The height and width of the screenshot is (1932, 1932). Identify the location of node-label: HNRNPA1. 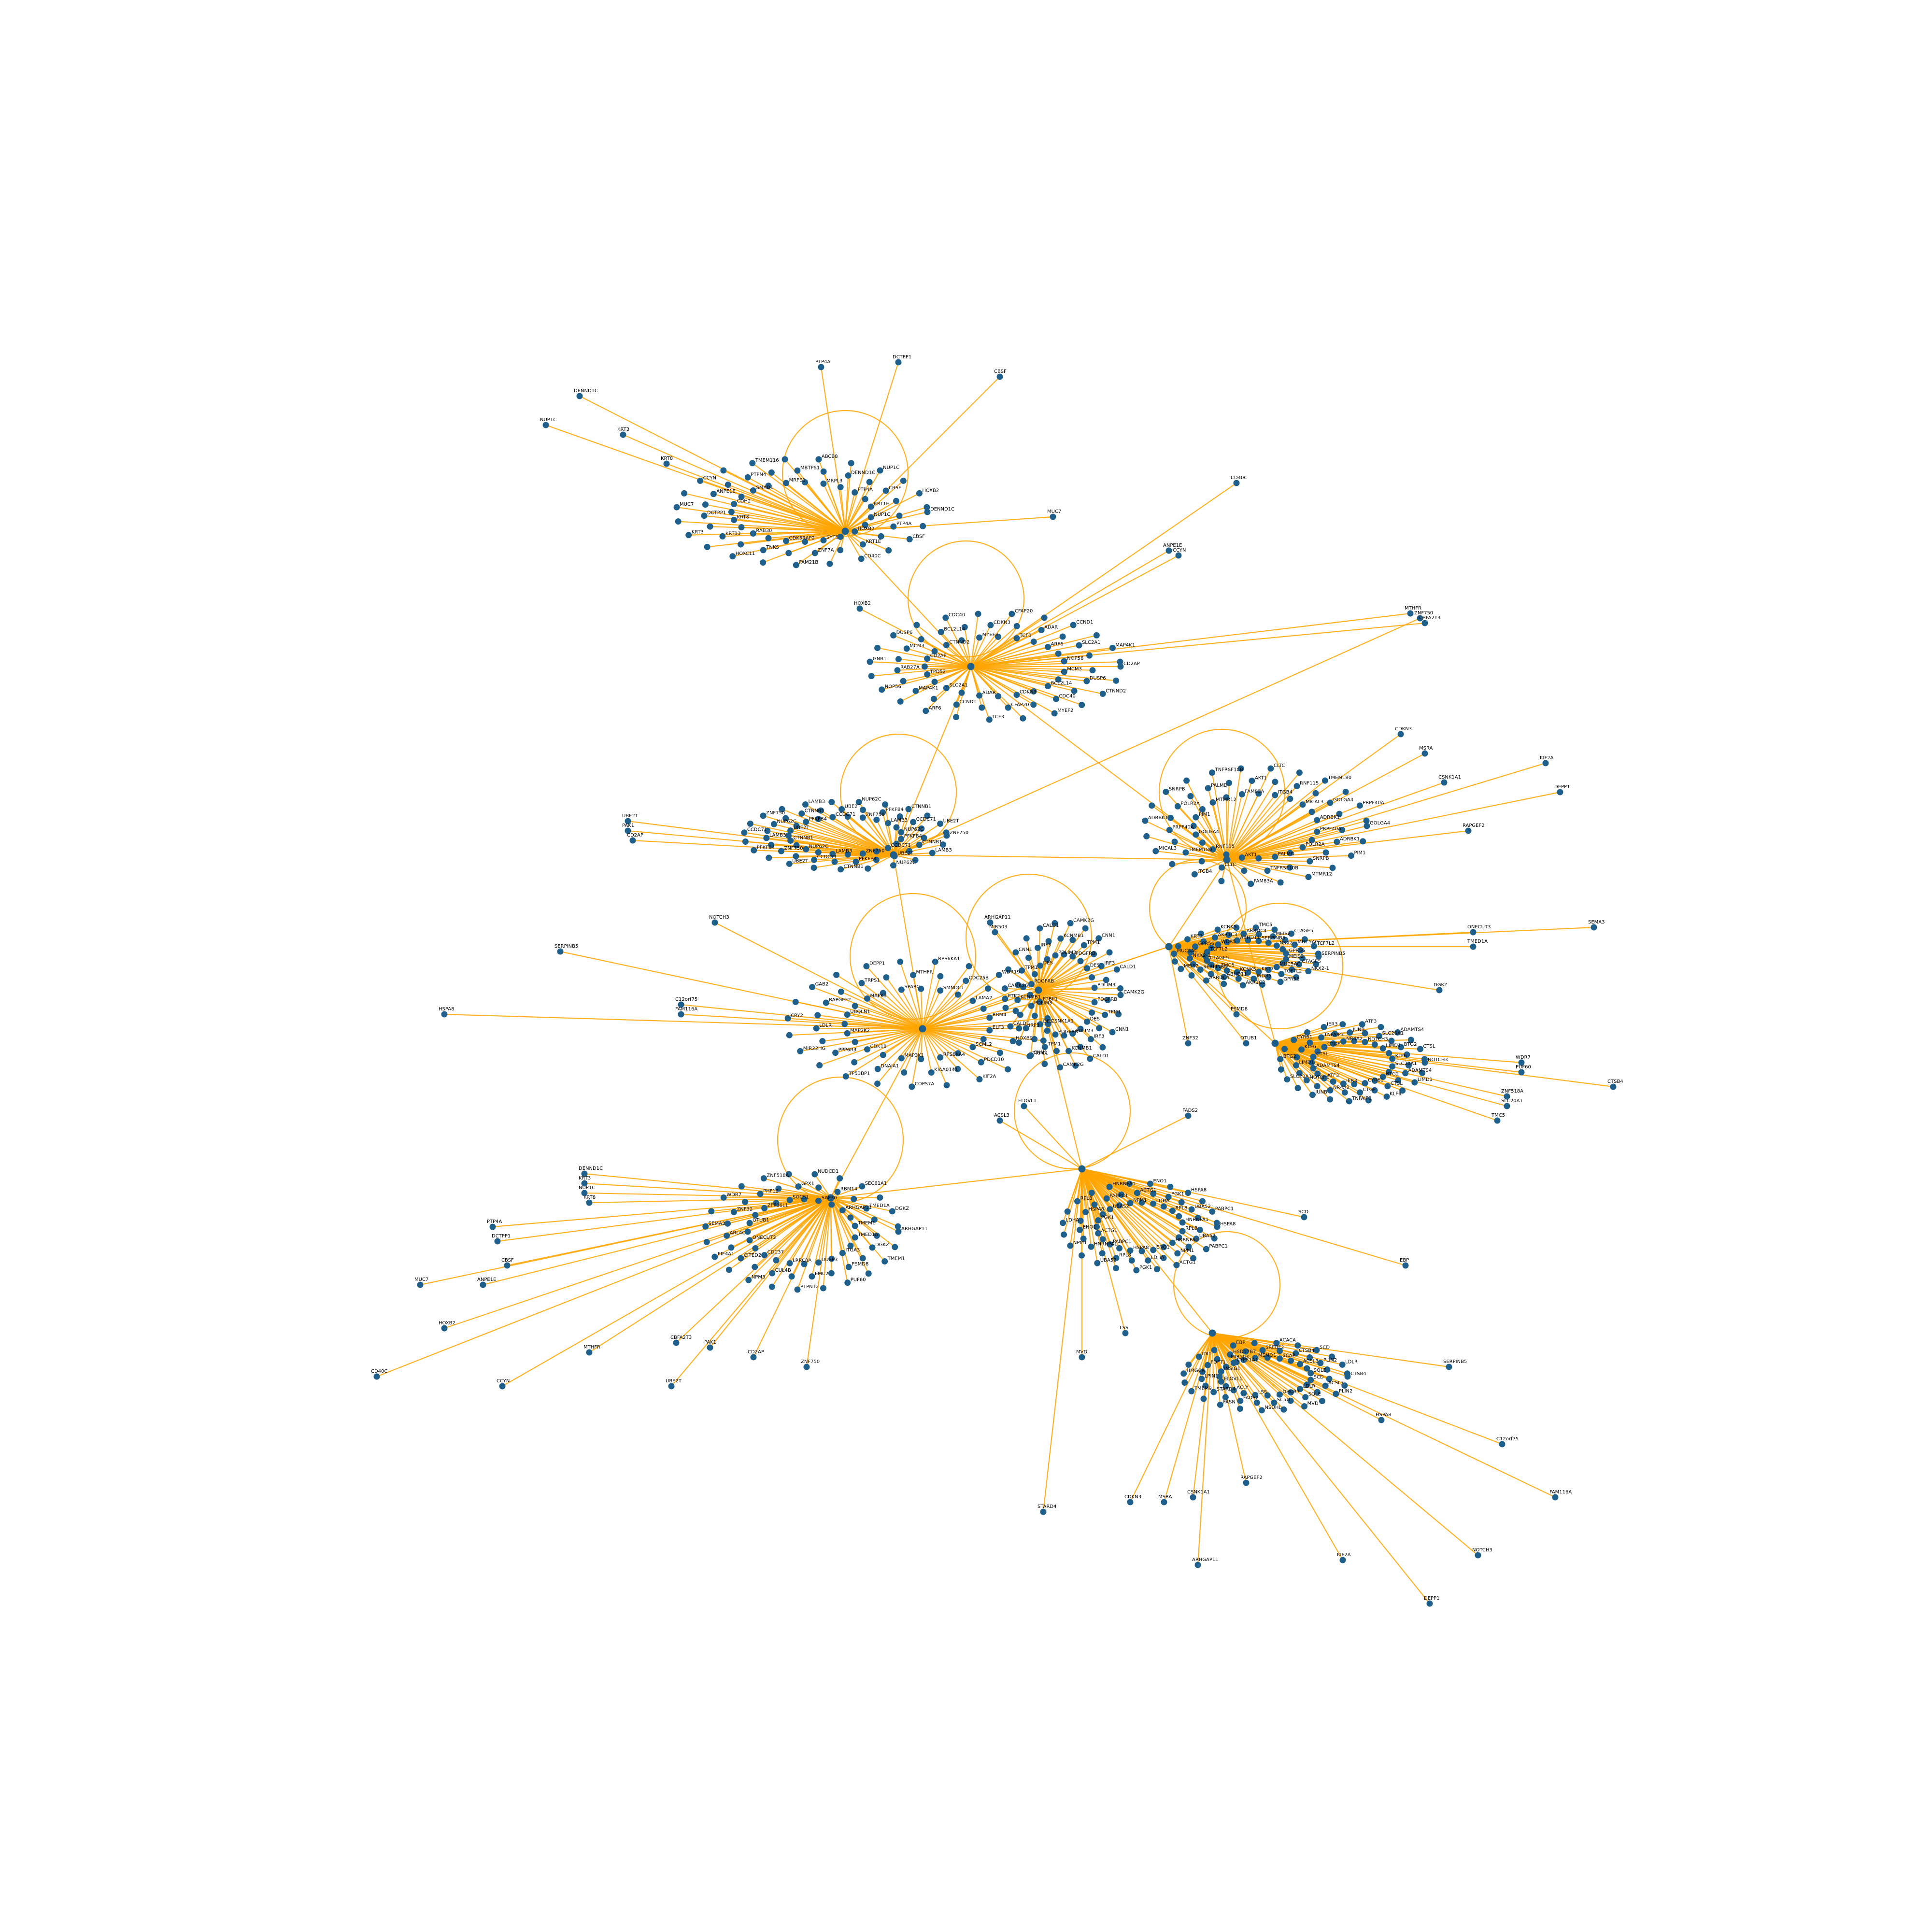
(1186, 1240).